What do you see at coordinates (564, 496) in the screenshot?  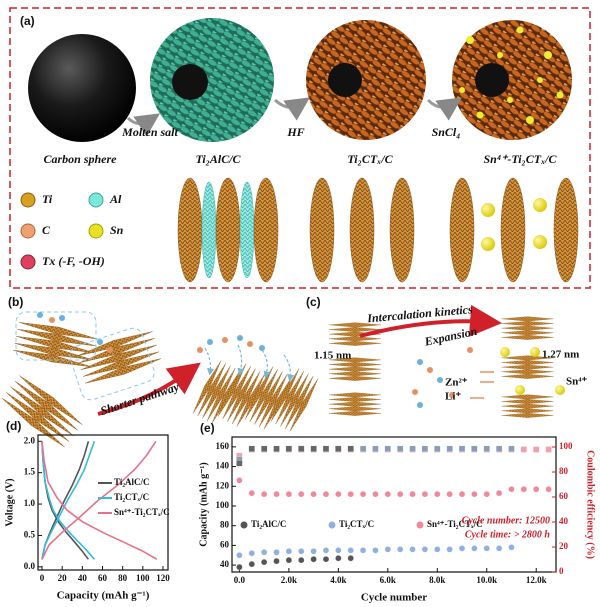 I see `y2-tick-label: 60` at bounding box center [564, 496].